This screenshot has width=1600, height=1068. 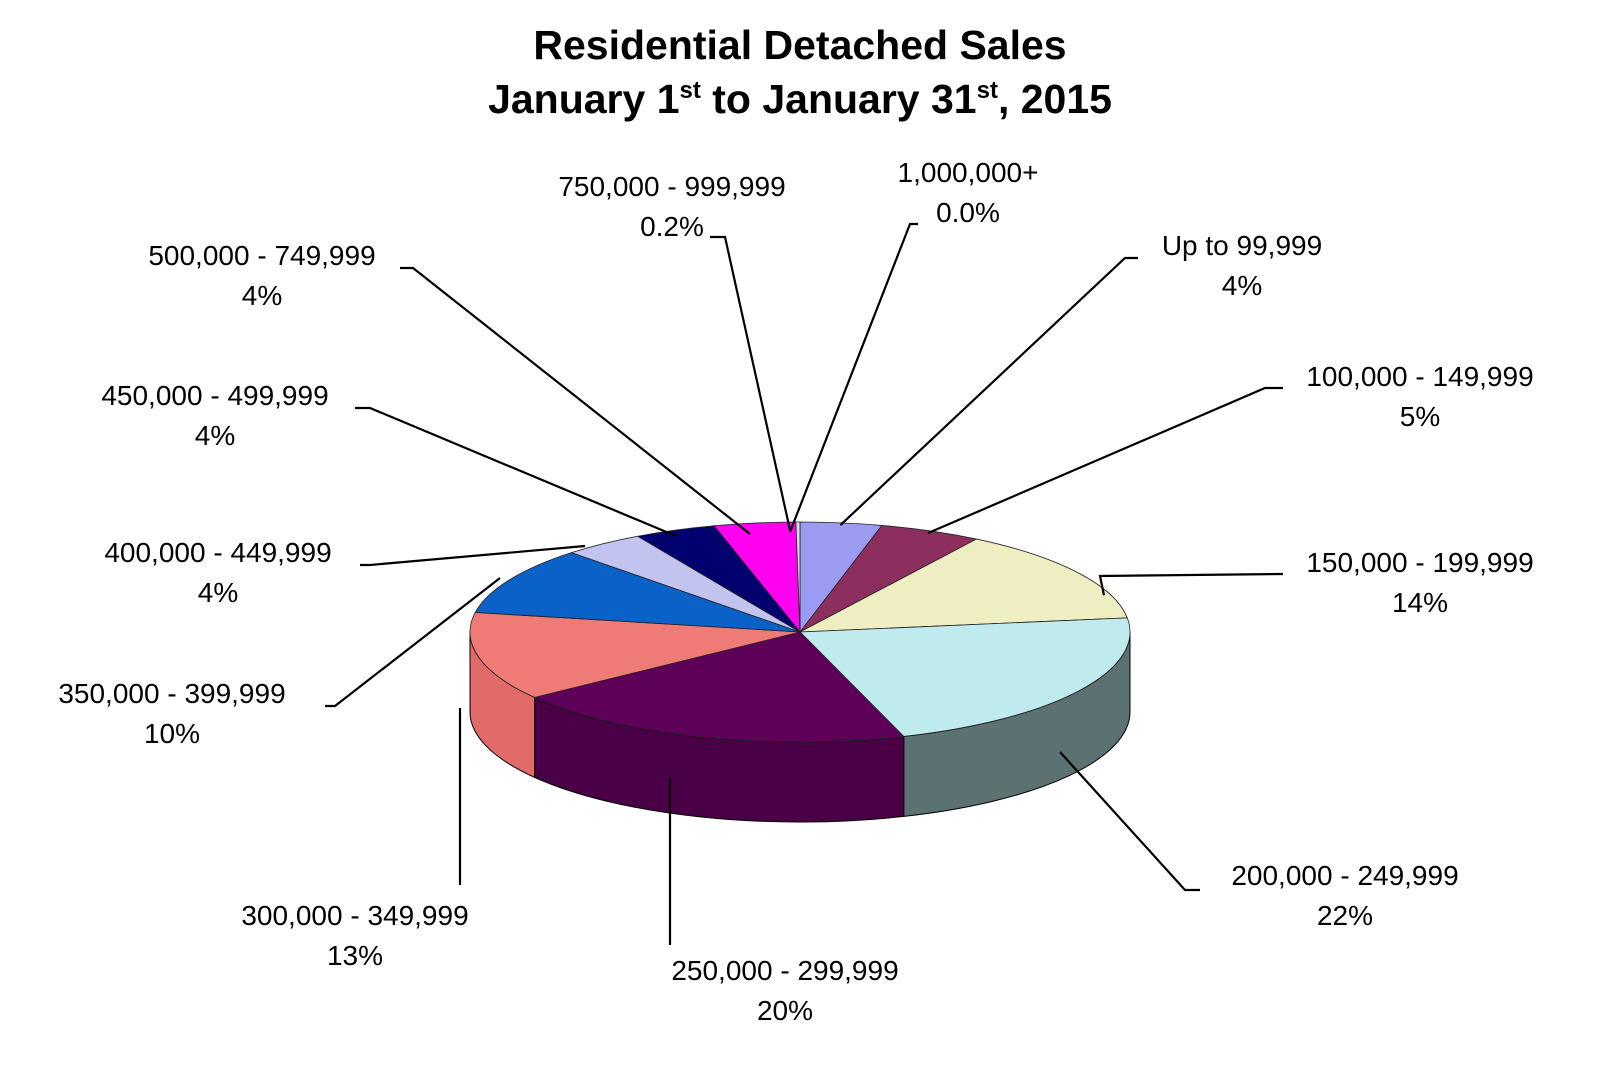 I want to click on slice-value-label-5: 13%, so click(x=355, y=955).